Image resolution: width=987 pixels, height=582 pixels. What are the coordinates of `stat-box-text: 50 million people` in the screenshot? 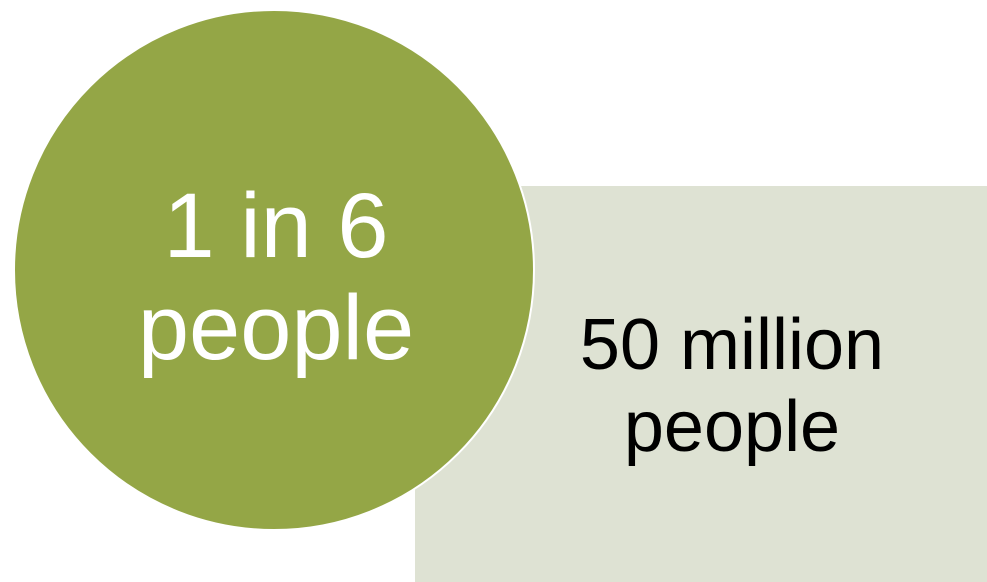 It's located at (732, 386).